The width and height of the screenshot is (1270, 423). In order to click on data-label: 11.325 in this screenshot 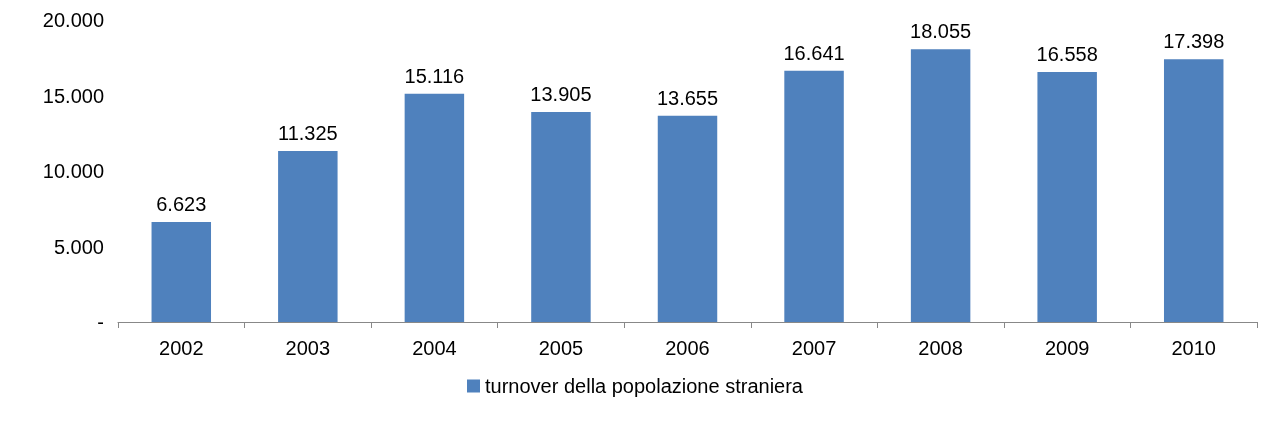, I will do `click(307, 132)`.